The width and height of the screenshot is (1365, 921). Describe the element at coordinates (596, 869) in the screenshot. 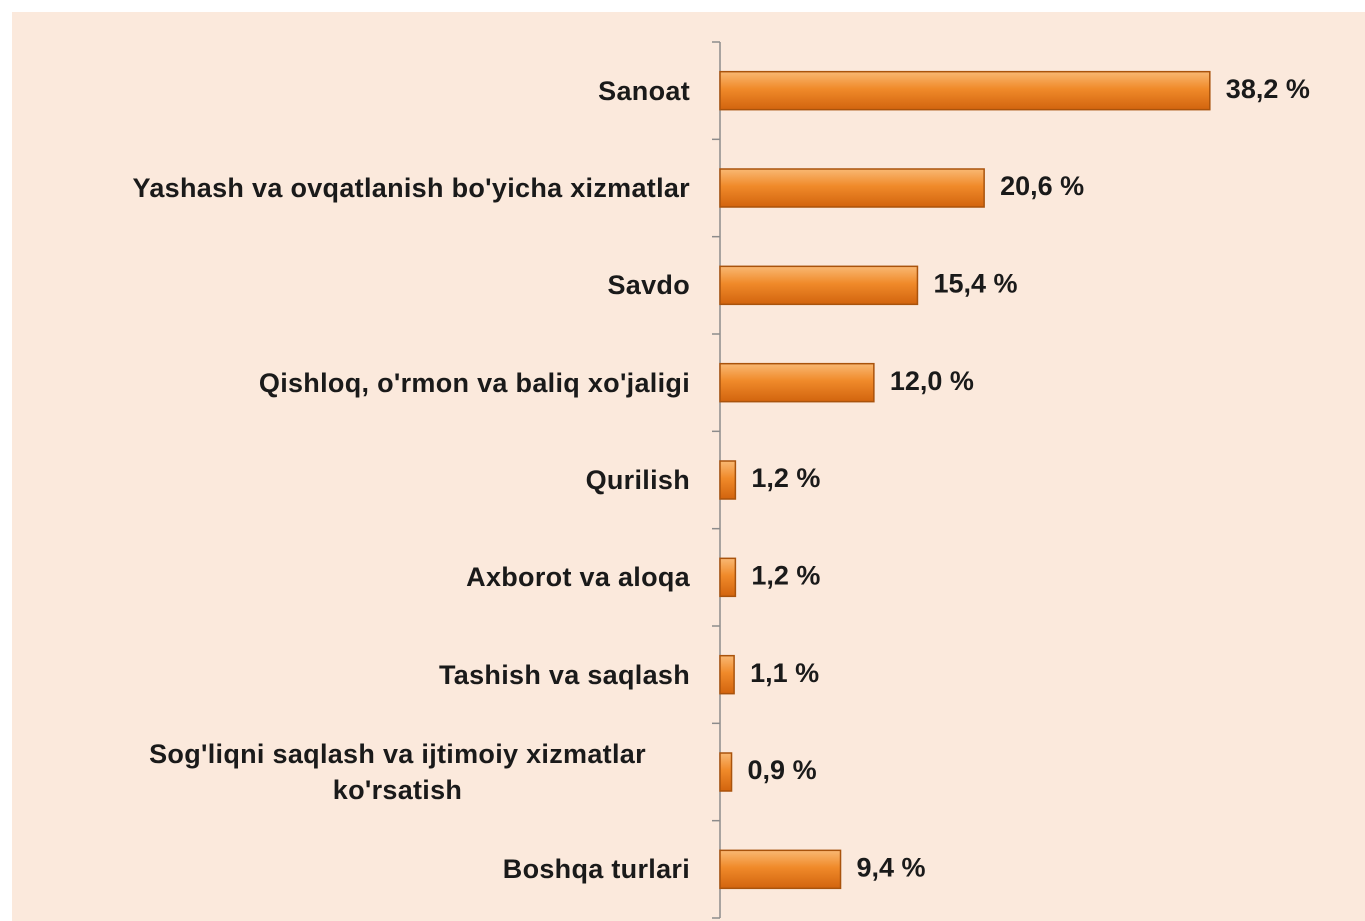

I see `category-label: Boshqa turlari` at that location.